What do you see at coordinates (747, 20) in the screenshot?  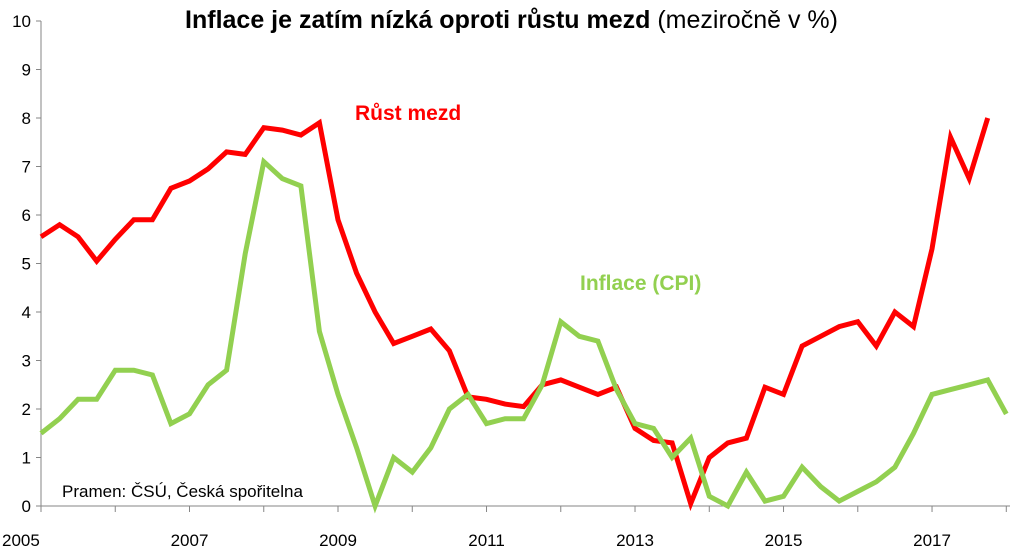 I see `chart-subtitle: (meziročně v %)` at bounding box center [747, 20].